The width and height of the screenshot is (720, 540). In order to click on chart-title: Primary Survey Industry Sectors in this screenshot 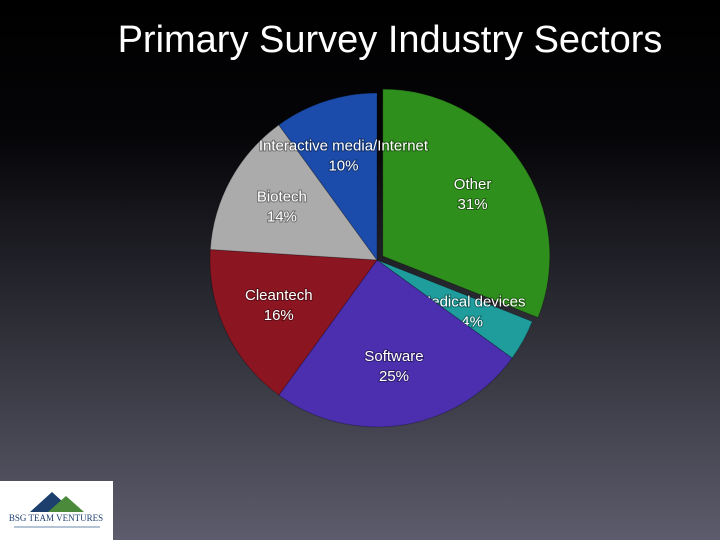, I will do `click(390, 40)`.